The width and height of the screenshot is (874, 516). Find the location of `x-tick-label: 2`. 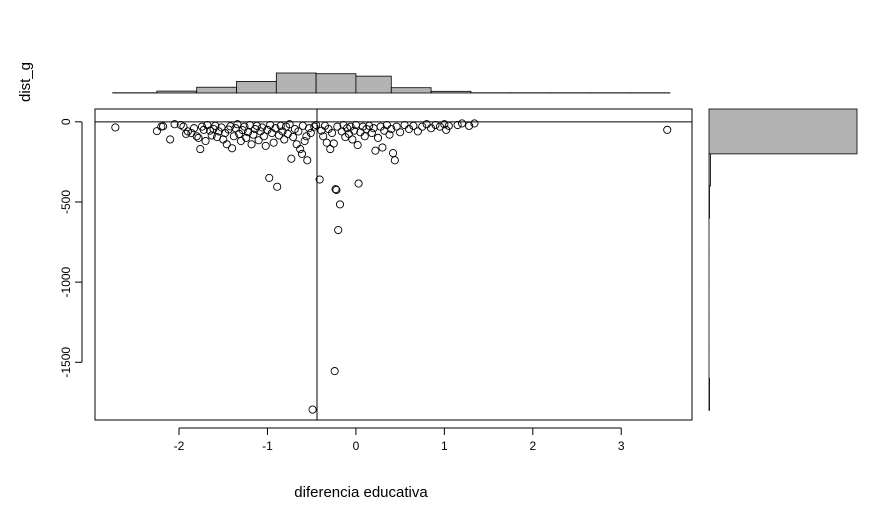

x-tick-label: 2 is located at coordinates (532, 446).